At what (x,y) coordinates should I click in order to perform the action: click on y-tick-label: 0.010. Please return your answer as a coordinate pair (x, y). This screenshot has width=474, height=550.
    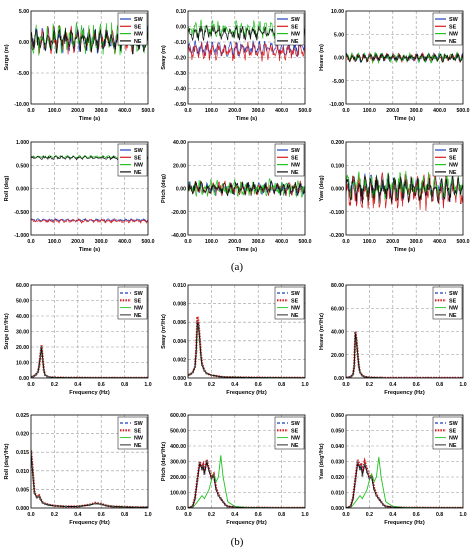
    Looking at the image, I should click on (179, 286).